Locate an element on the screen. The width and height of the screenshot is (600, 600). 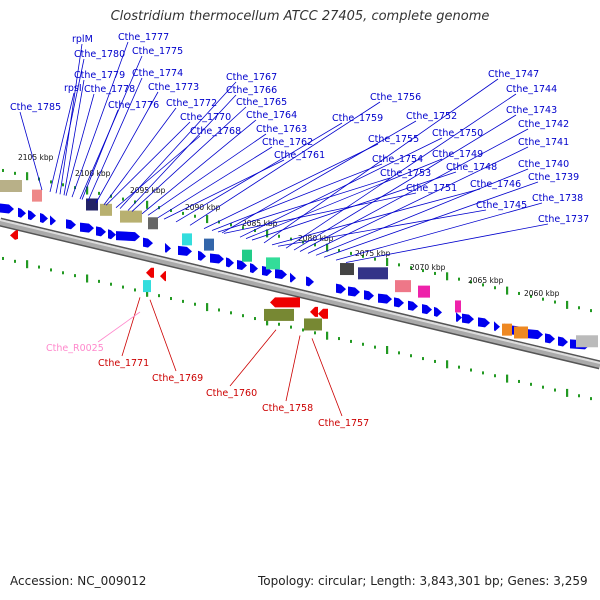
forward-gene-label: Cthe_1776 is located at coordinates (133, 105).